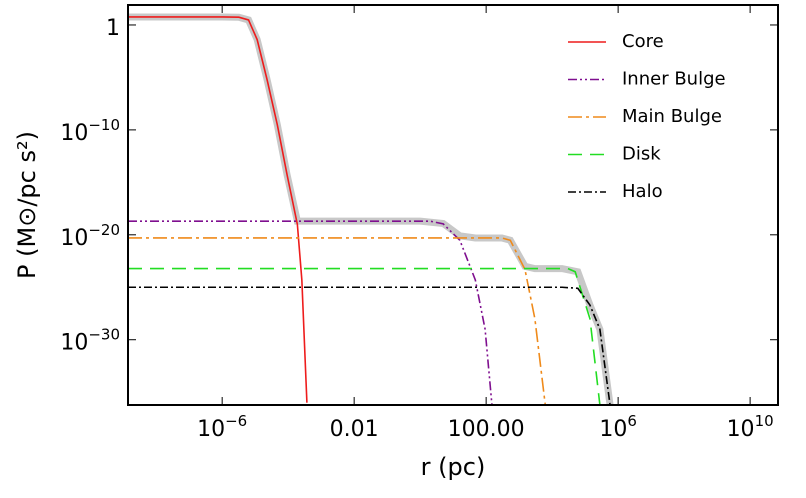 This screenshot has width=806, height=498. What do you see at coordinates (90, 130) in the screenshot?
I see `y-tick-label: 10−10` at bounding box center [90, 130].